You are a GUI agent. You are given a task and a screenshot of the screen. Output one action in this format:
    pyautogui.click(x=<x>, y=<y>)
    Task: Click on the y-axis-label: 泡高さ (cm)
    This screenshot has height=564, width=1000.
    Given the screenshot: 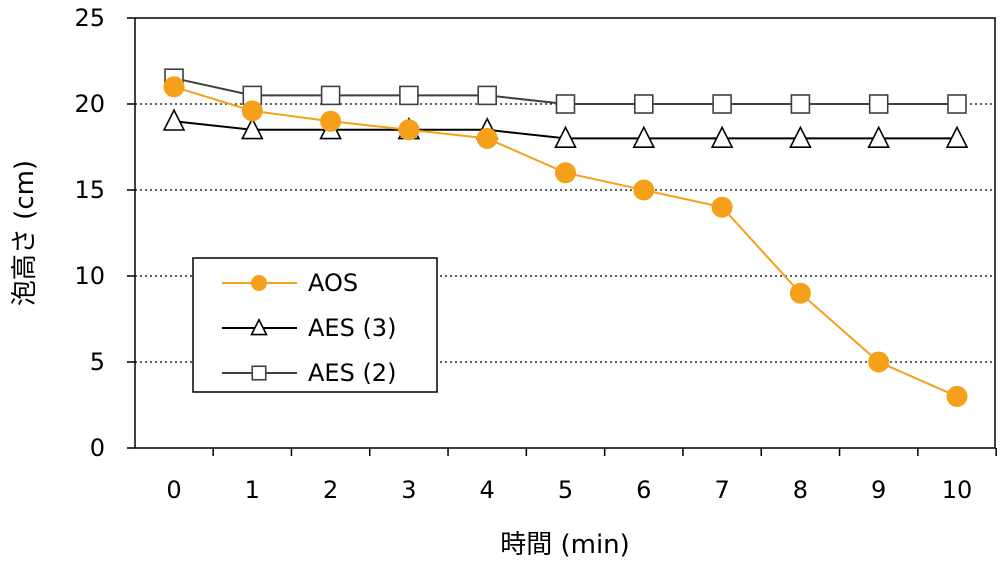 What is the action you would take?
    pyautogui.click(x=25, y=233)
    